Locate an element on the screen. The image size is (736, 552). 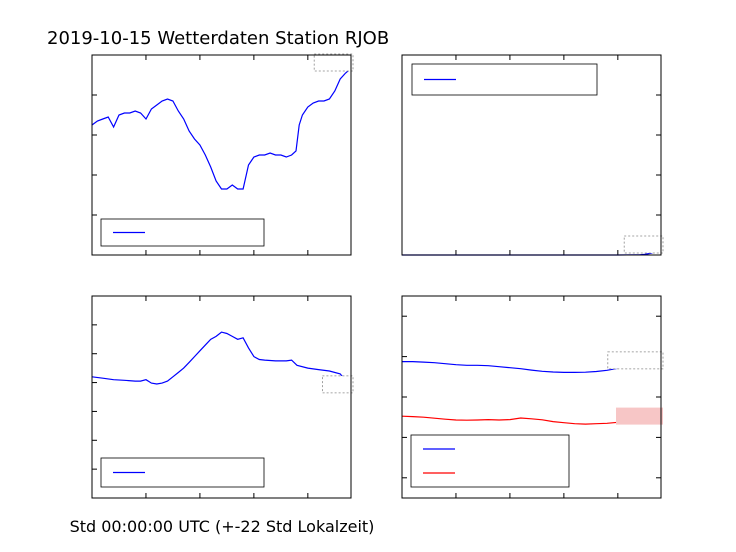
chart-panel-bottom-left is located at coordinates (222, 397).